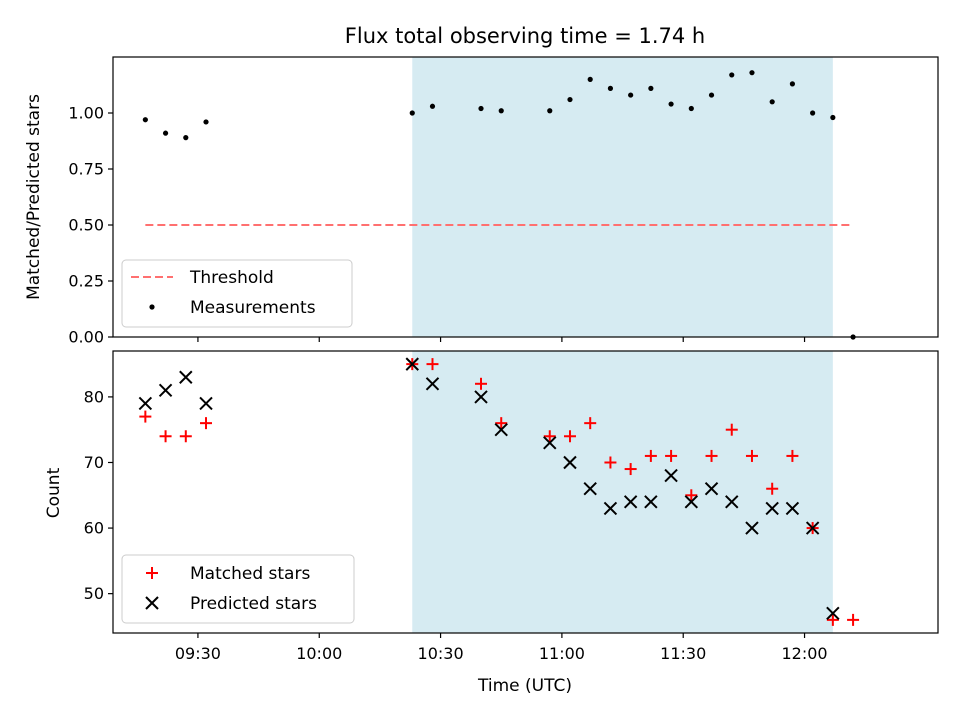 The height and width of the screenshot is (720, 960). Describe the element at coordinates (94, 462) in the screenshot. I see `y-tick-label: 70` at that location.